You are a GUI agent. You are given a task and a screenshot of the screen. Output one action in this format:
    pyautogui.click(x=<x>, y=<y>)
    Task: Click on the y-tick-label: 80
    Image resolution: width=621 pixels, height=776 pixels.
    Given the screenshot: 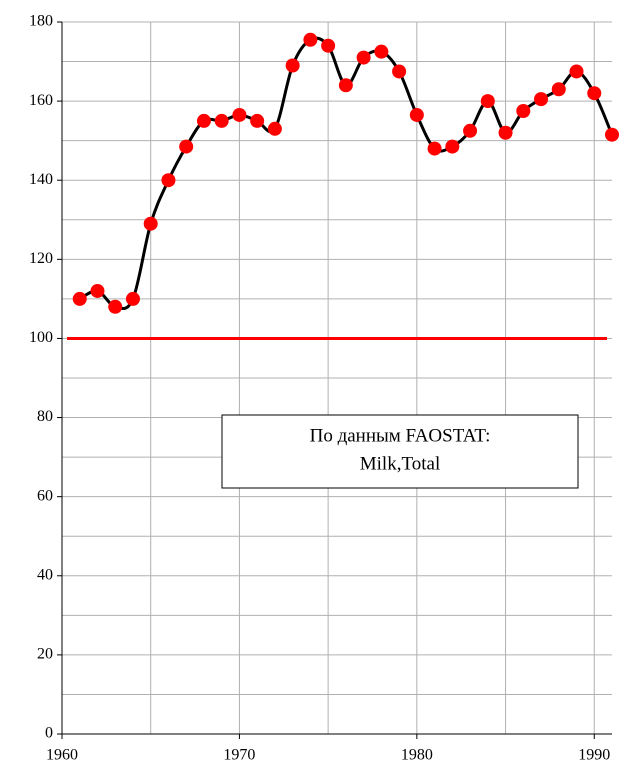 What is the action you would take?
    pyautogui.click(x=45, y=416)
    